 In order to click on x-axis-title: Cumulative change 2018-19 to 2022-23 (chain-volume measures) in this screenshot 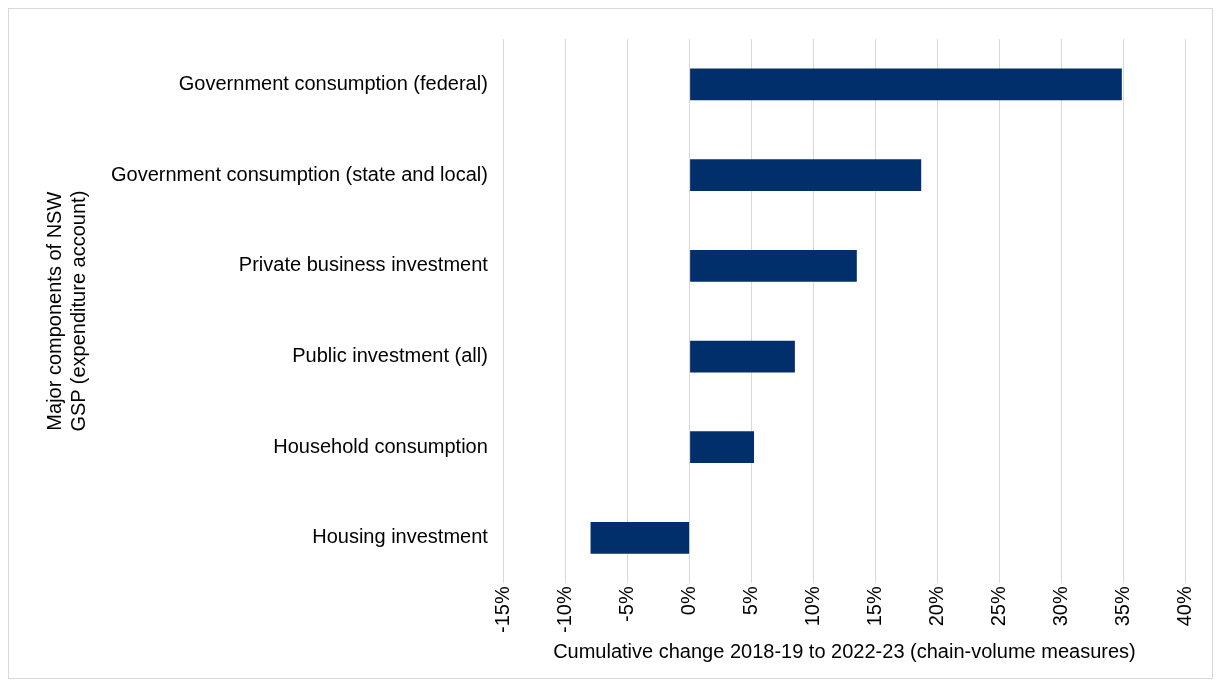, I will do `click(844, 650)`.